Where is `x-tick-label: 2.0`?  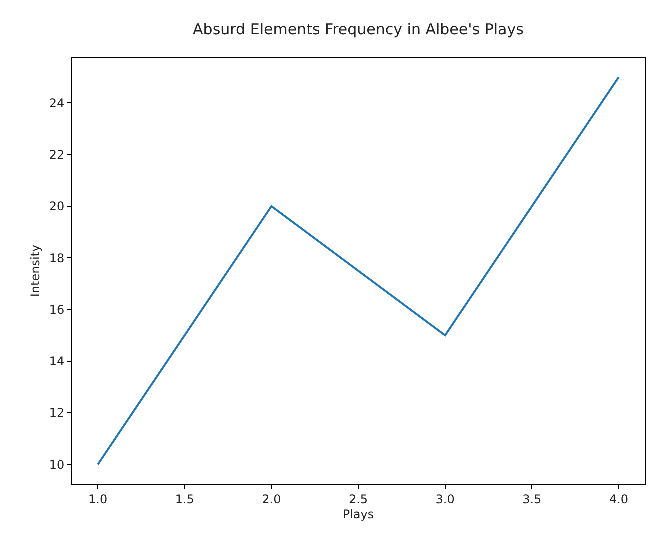
x-tick-label: 2.0 is located at coordinates (272, 499).